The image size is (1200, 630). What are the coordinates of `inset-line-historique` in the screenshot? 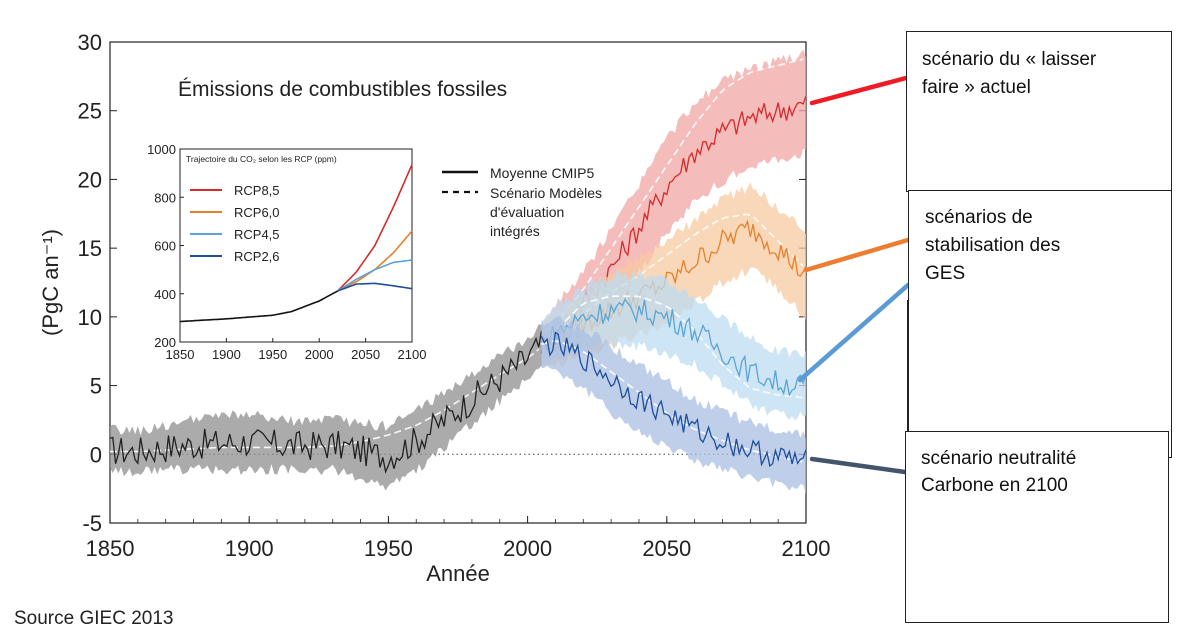 It's located at (259, 306).